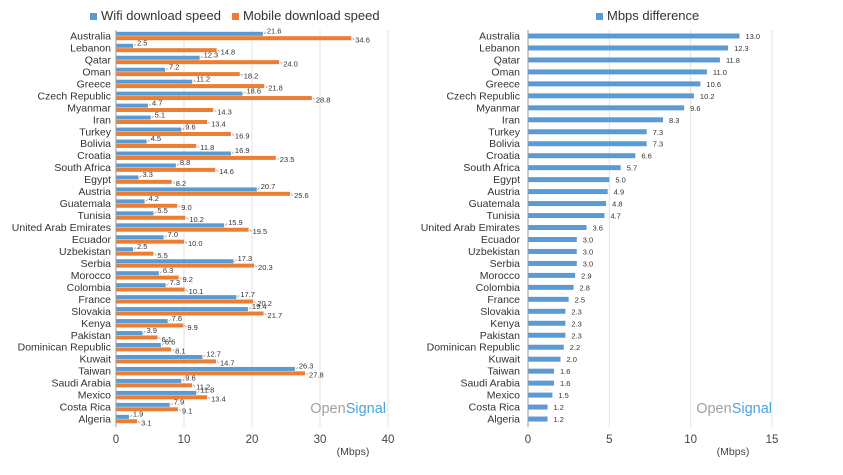 The height and width of the screenshot is (475, 843). I want to click on data-label-mobile: 14.7, so click(227, 363).